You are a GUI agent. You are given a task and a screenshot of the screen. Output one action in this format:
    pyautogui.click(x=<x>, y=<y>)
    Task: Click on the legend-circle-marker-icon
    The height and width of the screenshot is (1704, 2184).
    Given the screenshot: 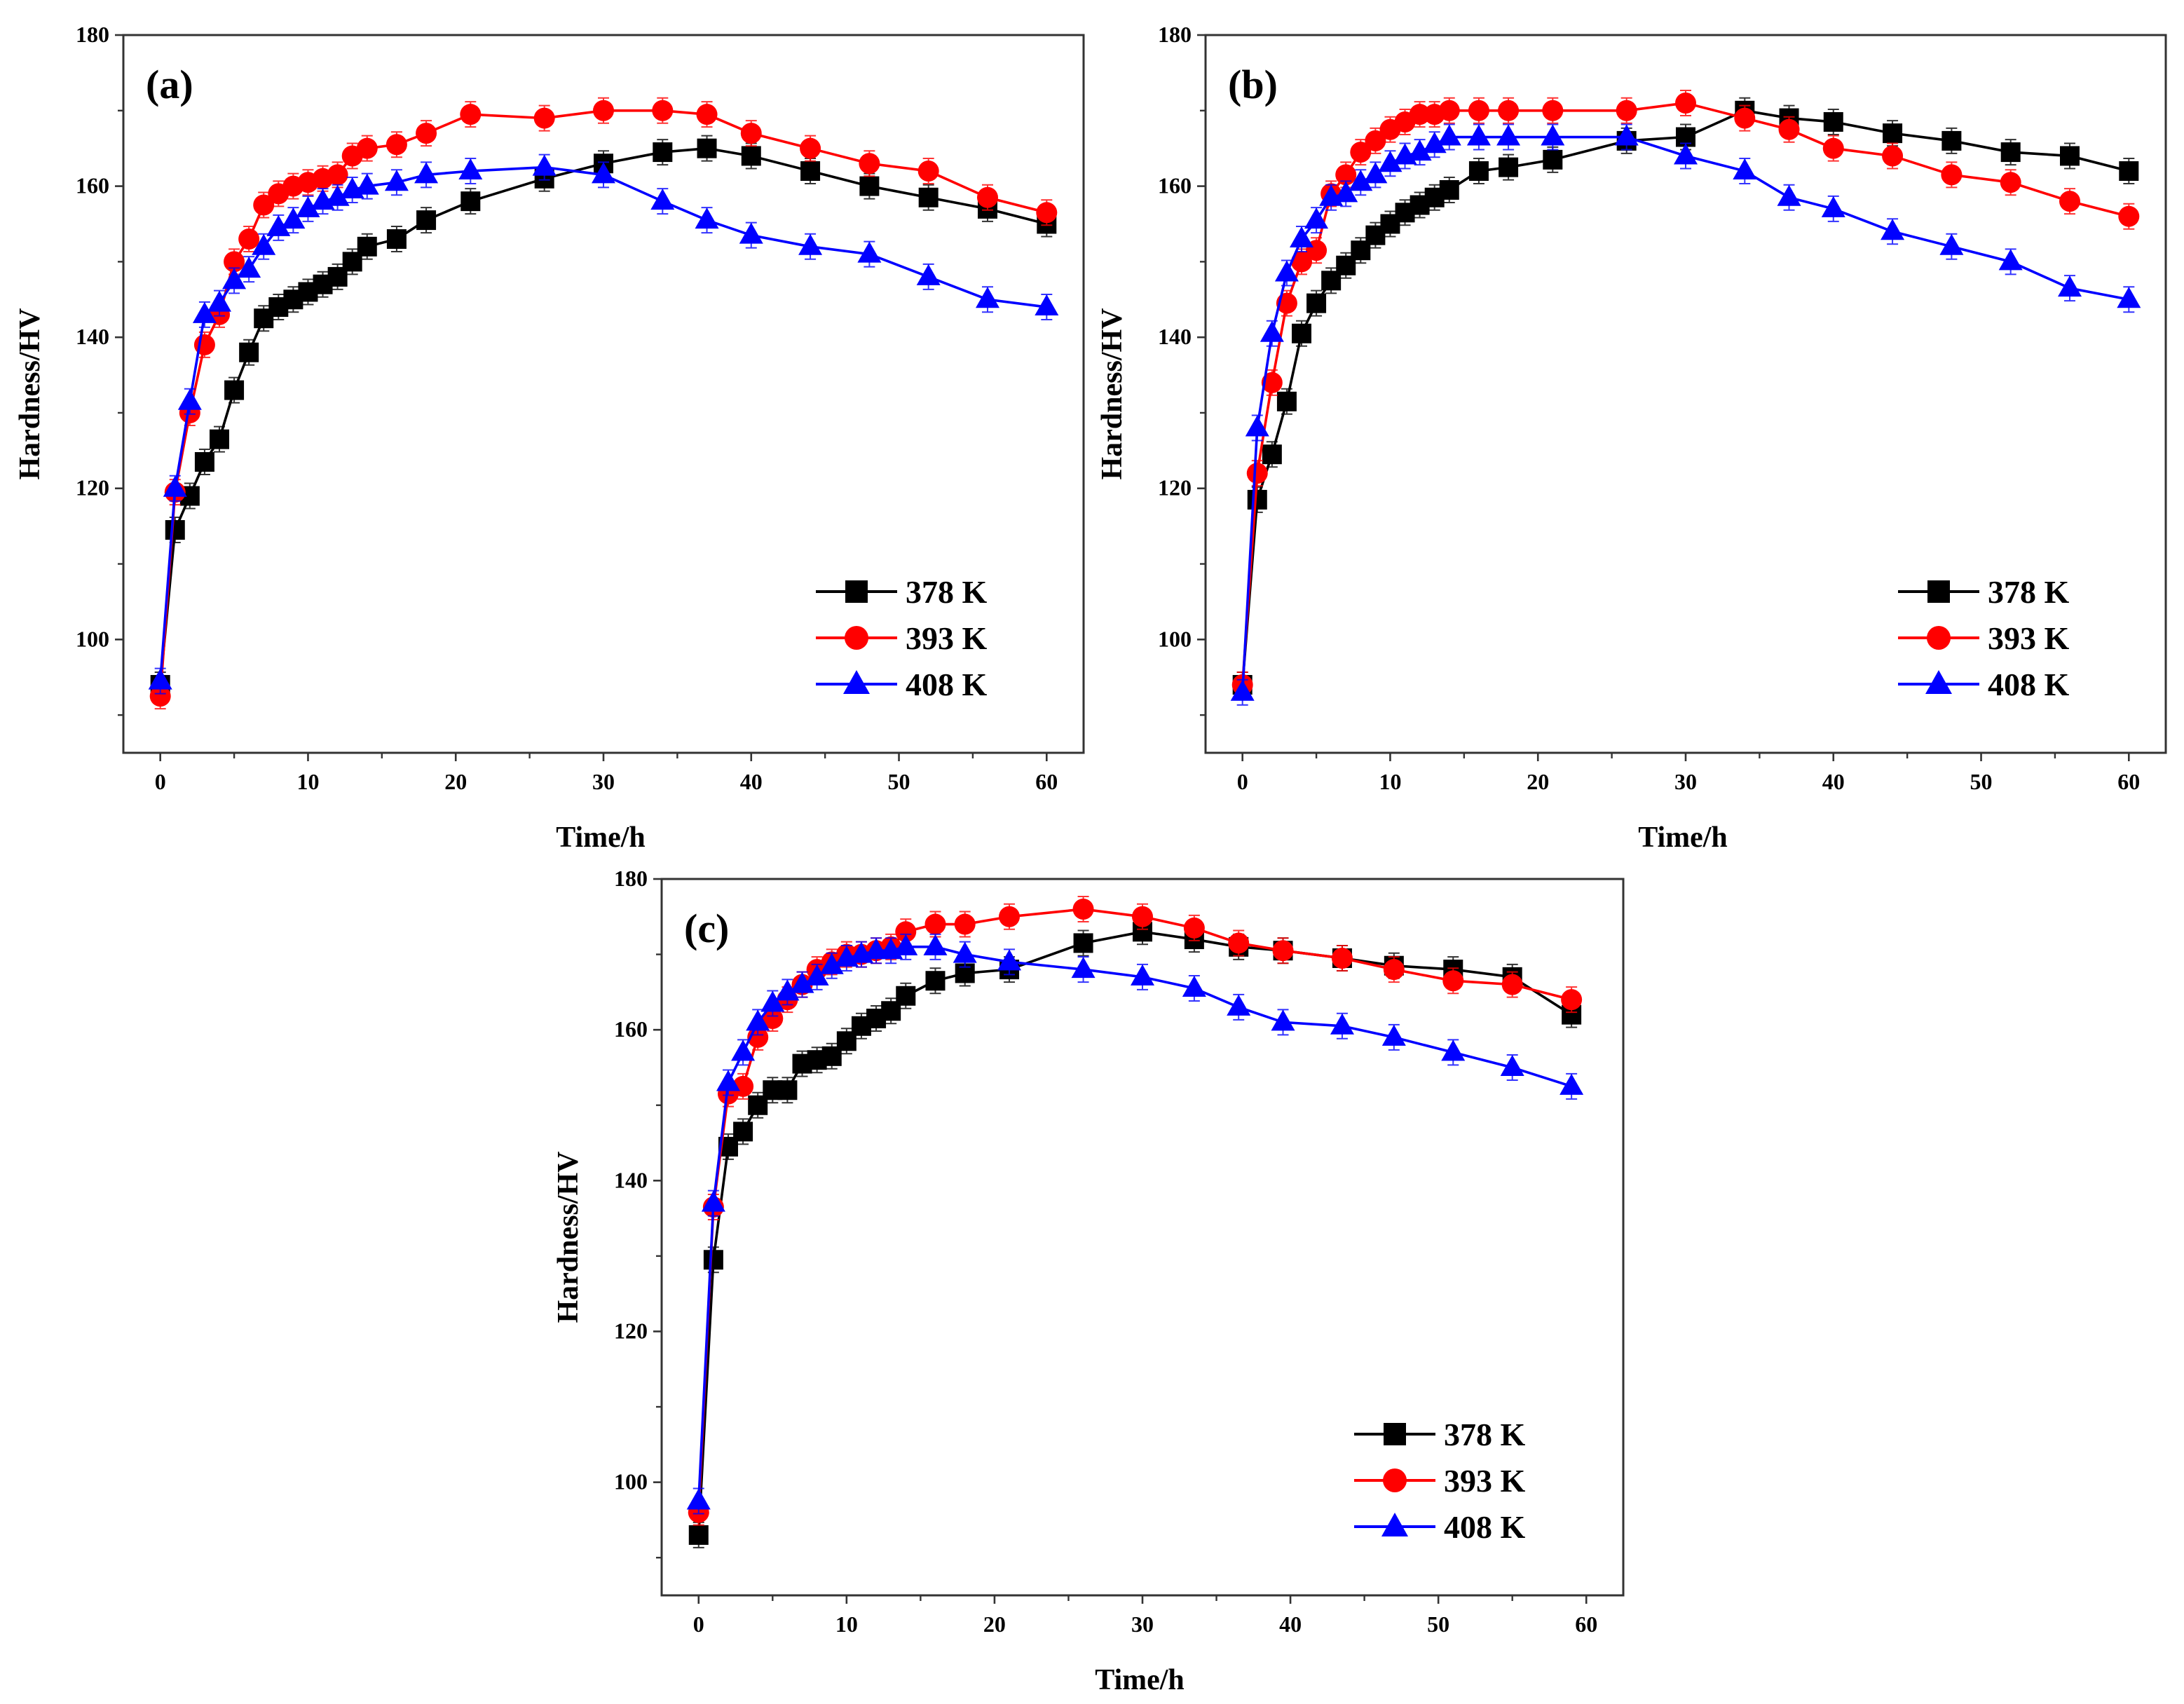 What is the action you would take?
    pyautogui.click(x=1395, y=1480)
    